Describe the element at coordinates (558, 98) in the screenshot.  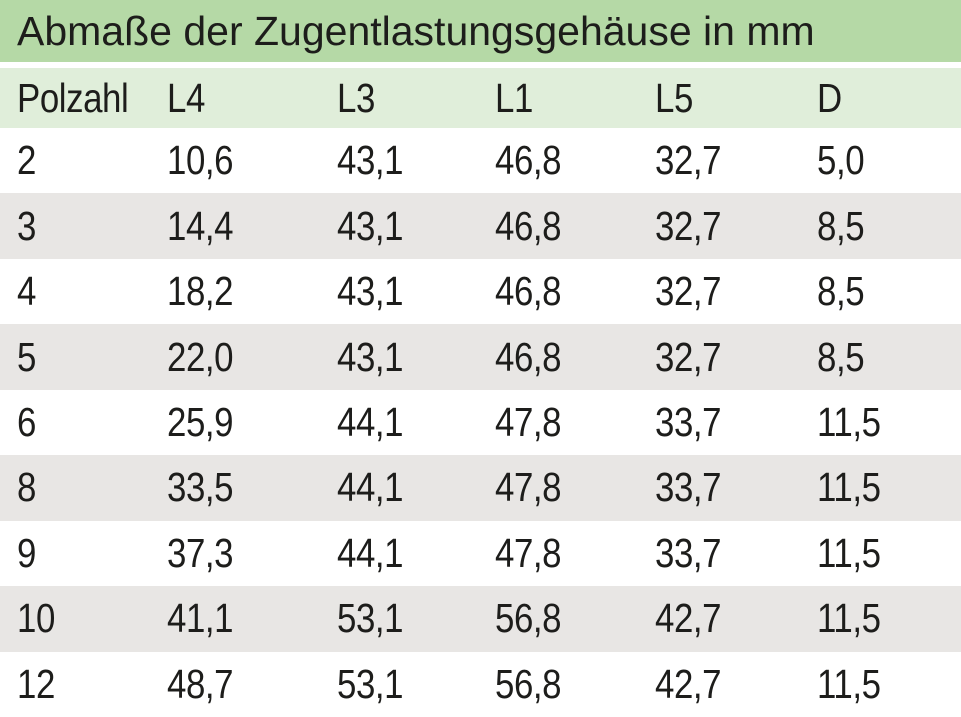
I see `column-header-l1: L1` at that location.